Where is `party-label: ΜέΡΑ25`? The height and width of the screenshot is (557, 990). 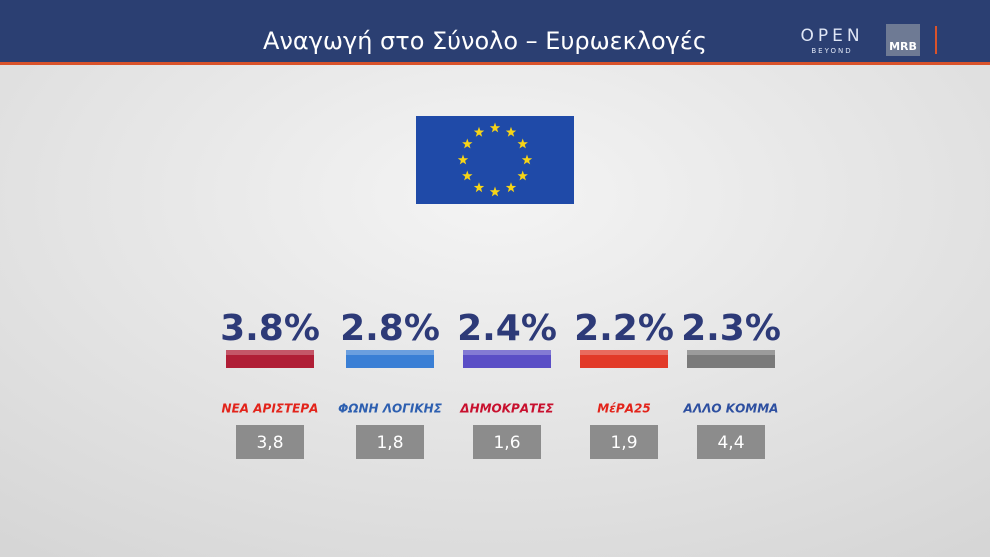
party-label: ΜέΡΑ25 is located at coordinates (623, 409).